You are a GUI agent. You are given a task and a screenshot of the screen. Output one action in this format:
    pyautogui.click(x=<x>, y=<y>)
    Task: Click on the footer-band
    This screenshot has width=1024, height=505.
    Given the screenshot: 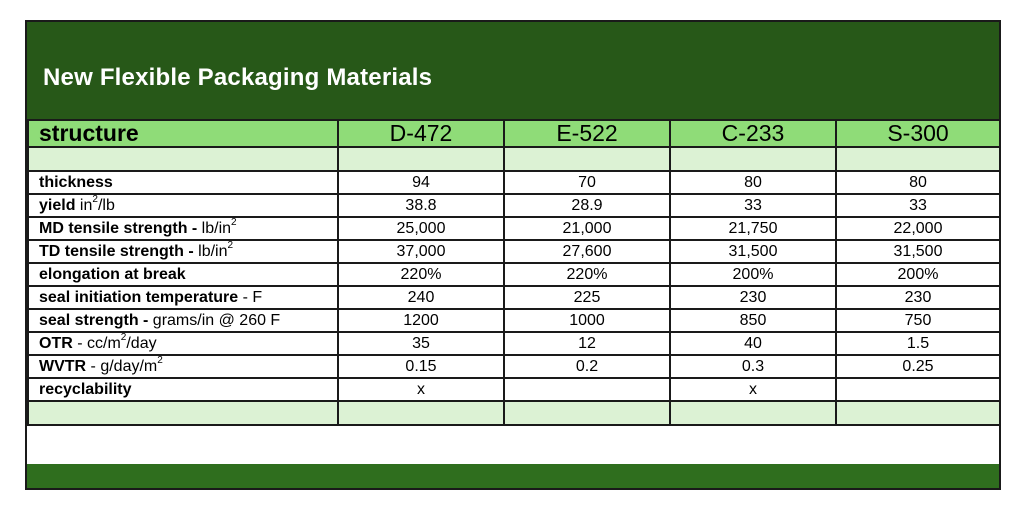 What is the action you would take?
    pyautogui.click(x=513, y=476)
    